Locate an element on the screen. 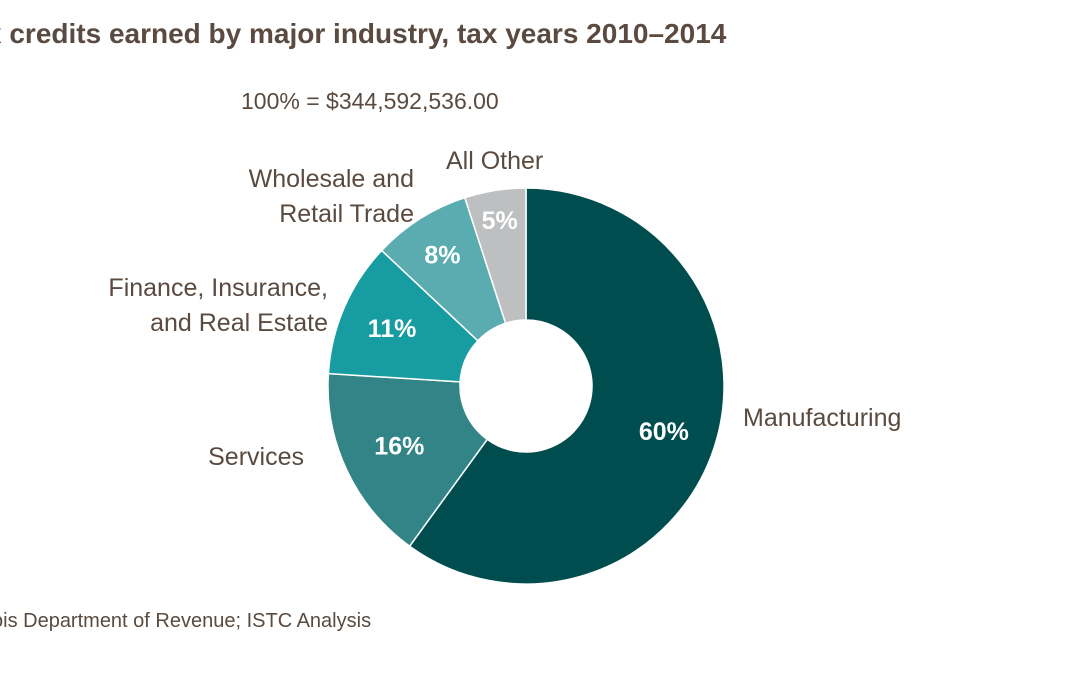  slice-services is located at coordinates (408, 460).